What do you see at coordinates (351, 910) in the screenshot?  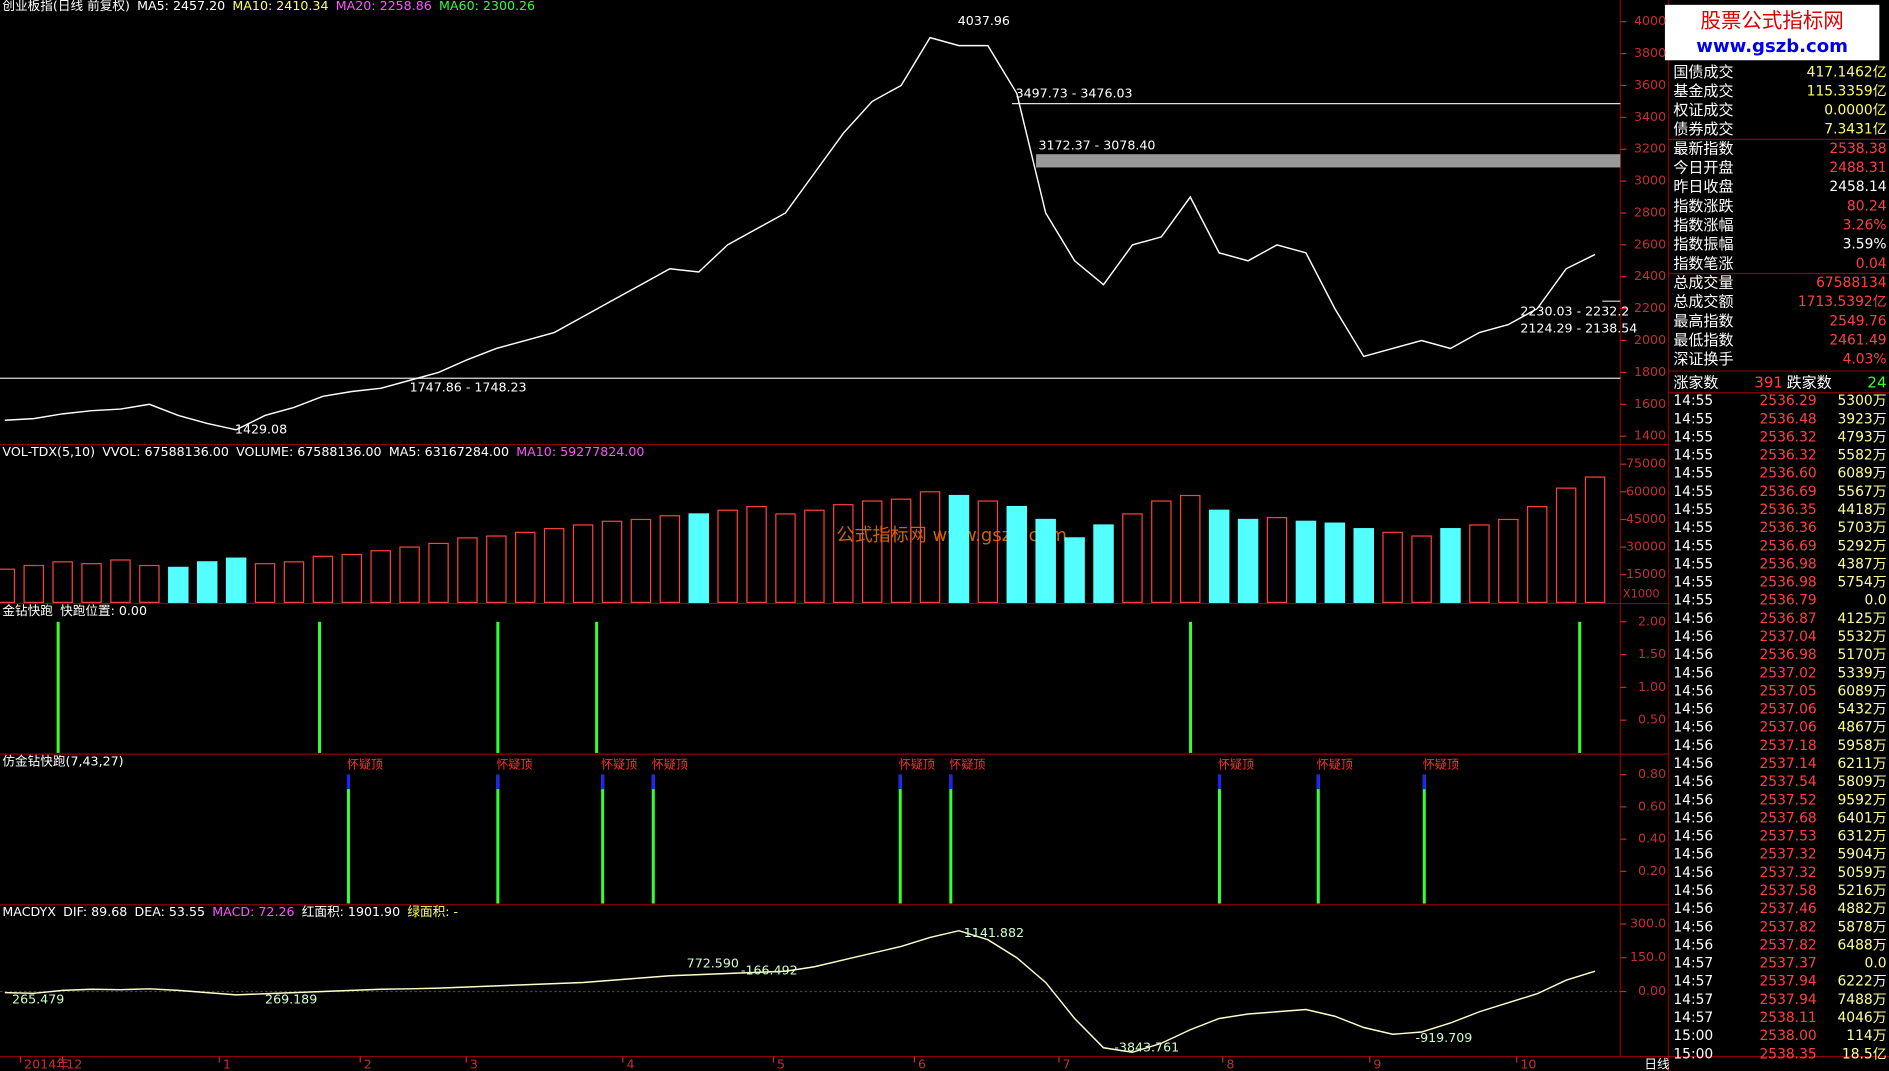 I see `legend-entry: 红面积: 1901.90` at bounding box center [351, 910].